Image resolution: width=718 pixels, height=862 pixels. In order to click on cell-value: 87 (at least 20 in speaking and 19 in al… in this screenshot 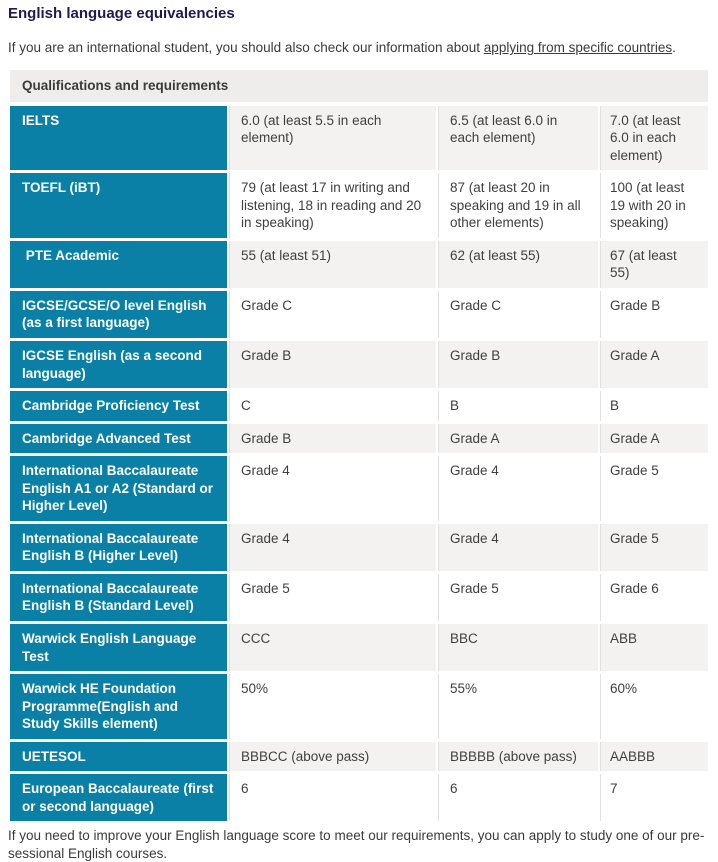, I will do `click(517, 205)`.